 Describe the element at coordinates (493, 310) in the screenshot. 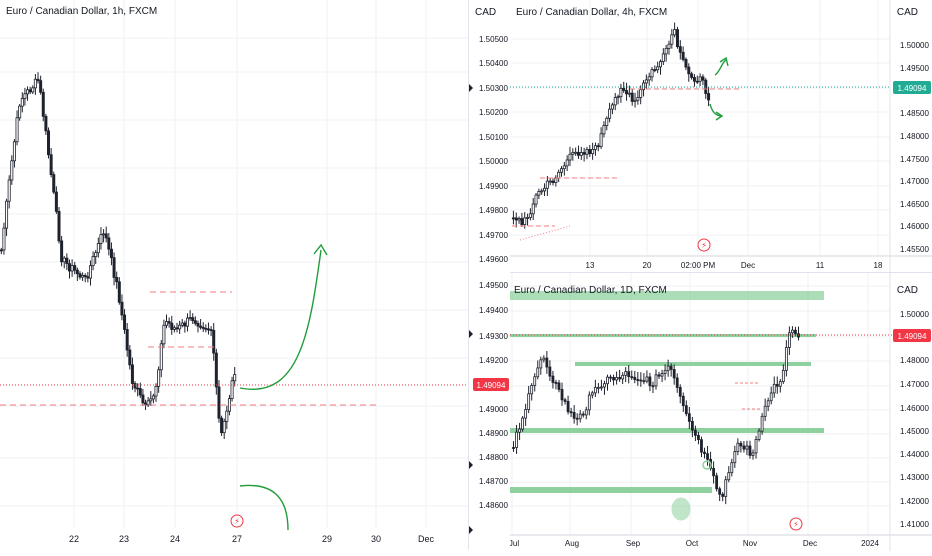

I see `y-tick-label-1d-left: 1.49400` at that location.